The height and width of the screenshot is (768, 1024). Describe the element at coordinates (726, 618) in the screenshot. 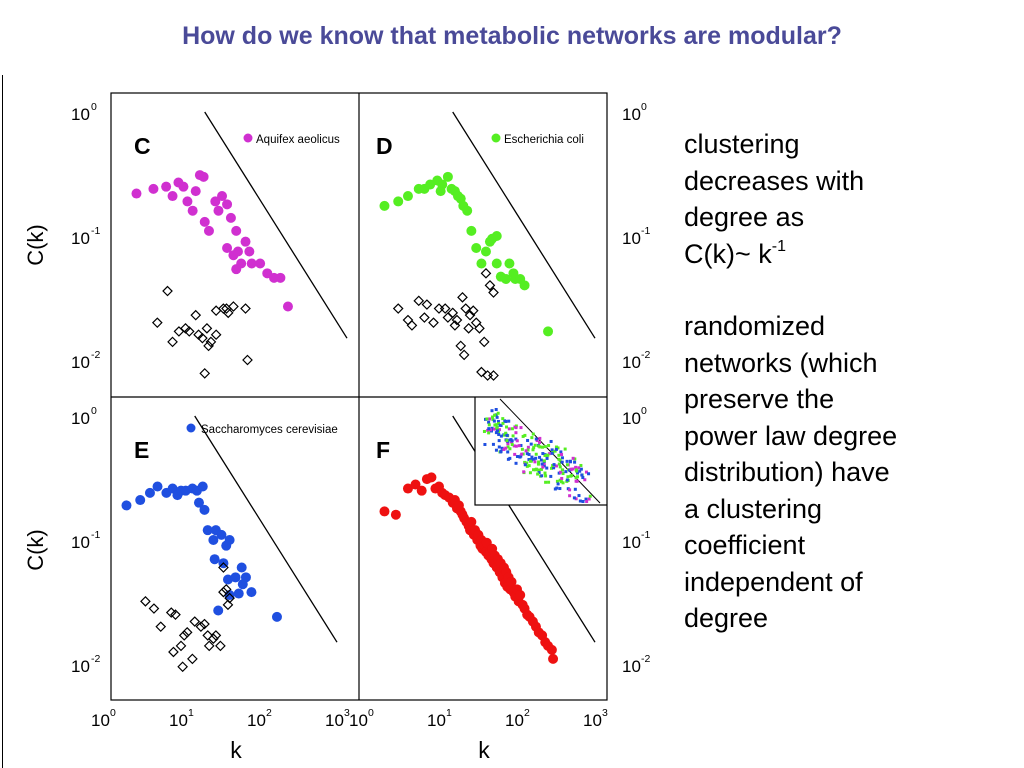

I see `side-text-line: degree` at that location.